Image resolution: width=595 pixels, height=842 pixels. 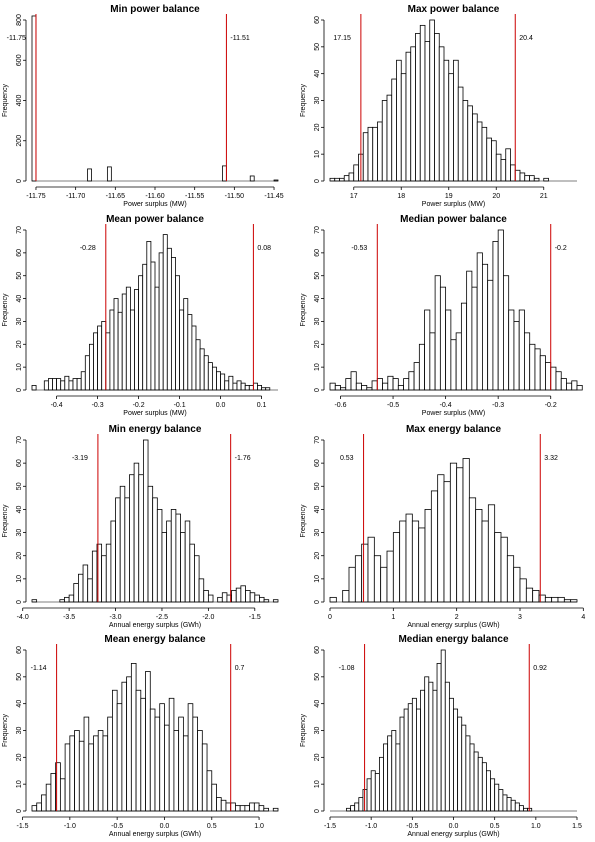 What do you see at coordinates (457, 617) in the screenshot?
I see `x-tick-label: 2` at bounding box center [457, 617].